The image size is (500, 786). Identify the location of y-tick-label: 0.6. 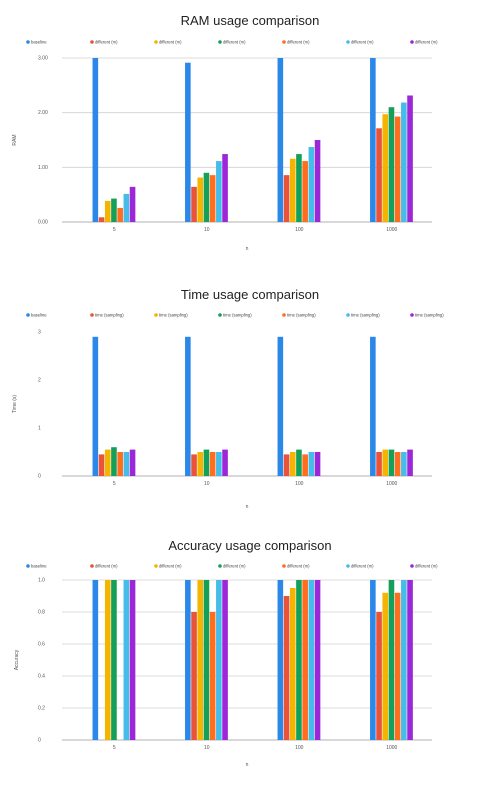
(41, 645).